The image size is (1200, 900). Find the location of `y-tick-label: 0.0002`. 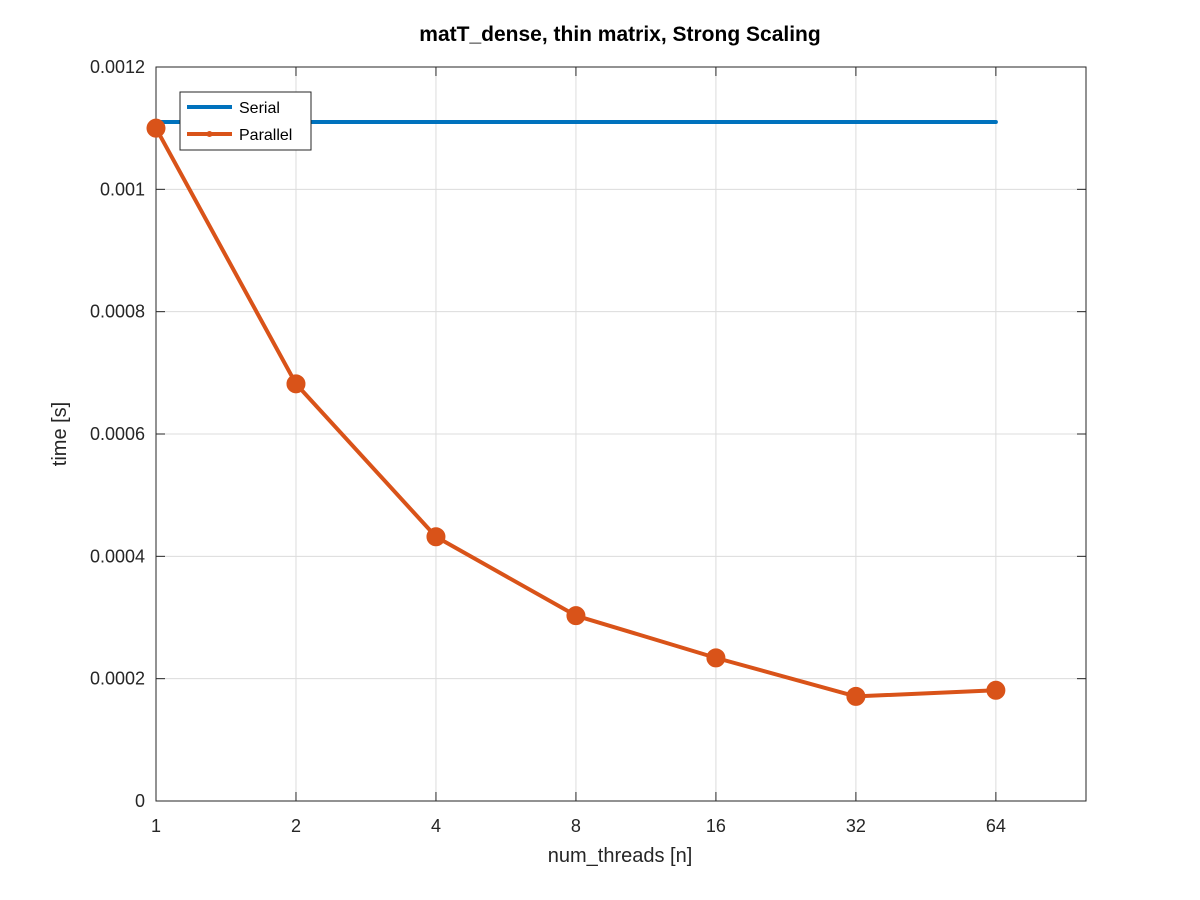

y-tick-label: 0.0002 is located at coordinates (117, 679).